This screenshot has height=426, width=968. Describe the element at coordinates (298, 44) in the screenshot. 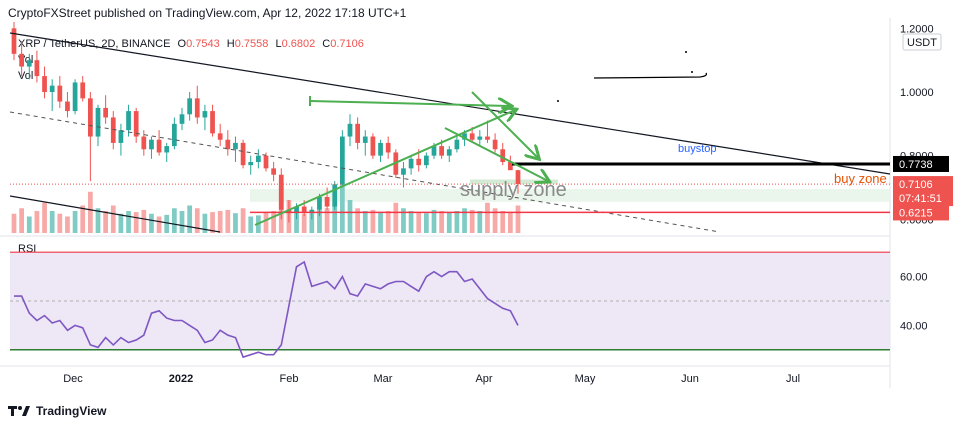

I see `low-value: 0.6802` at that location.